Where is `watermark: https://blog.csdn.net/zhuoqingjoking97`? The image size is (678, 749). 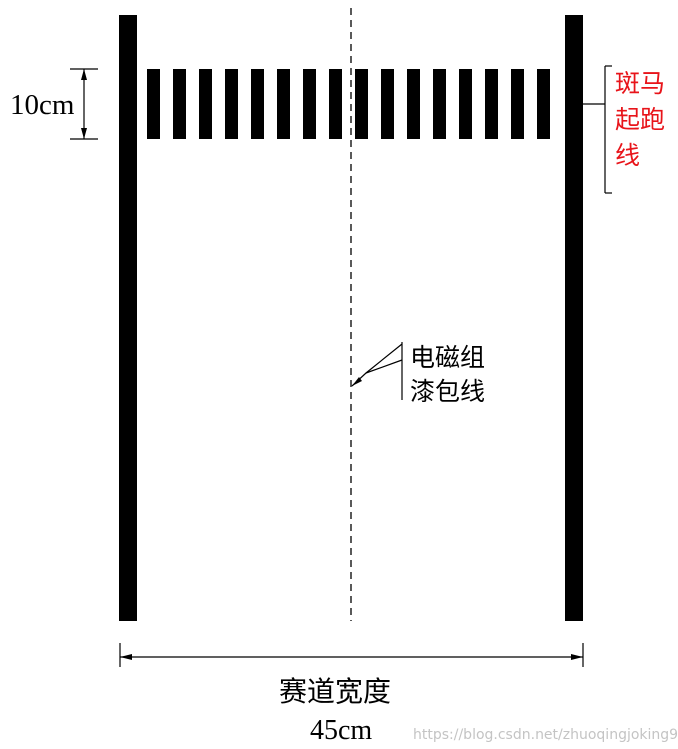
watermark: https://blog.csdn.net/zhuoqingjoking97 is located at coordinates (545, 735).